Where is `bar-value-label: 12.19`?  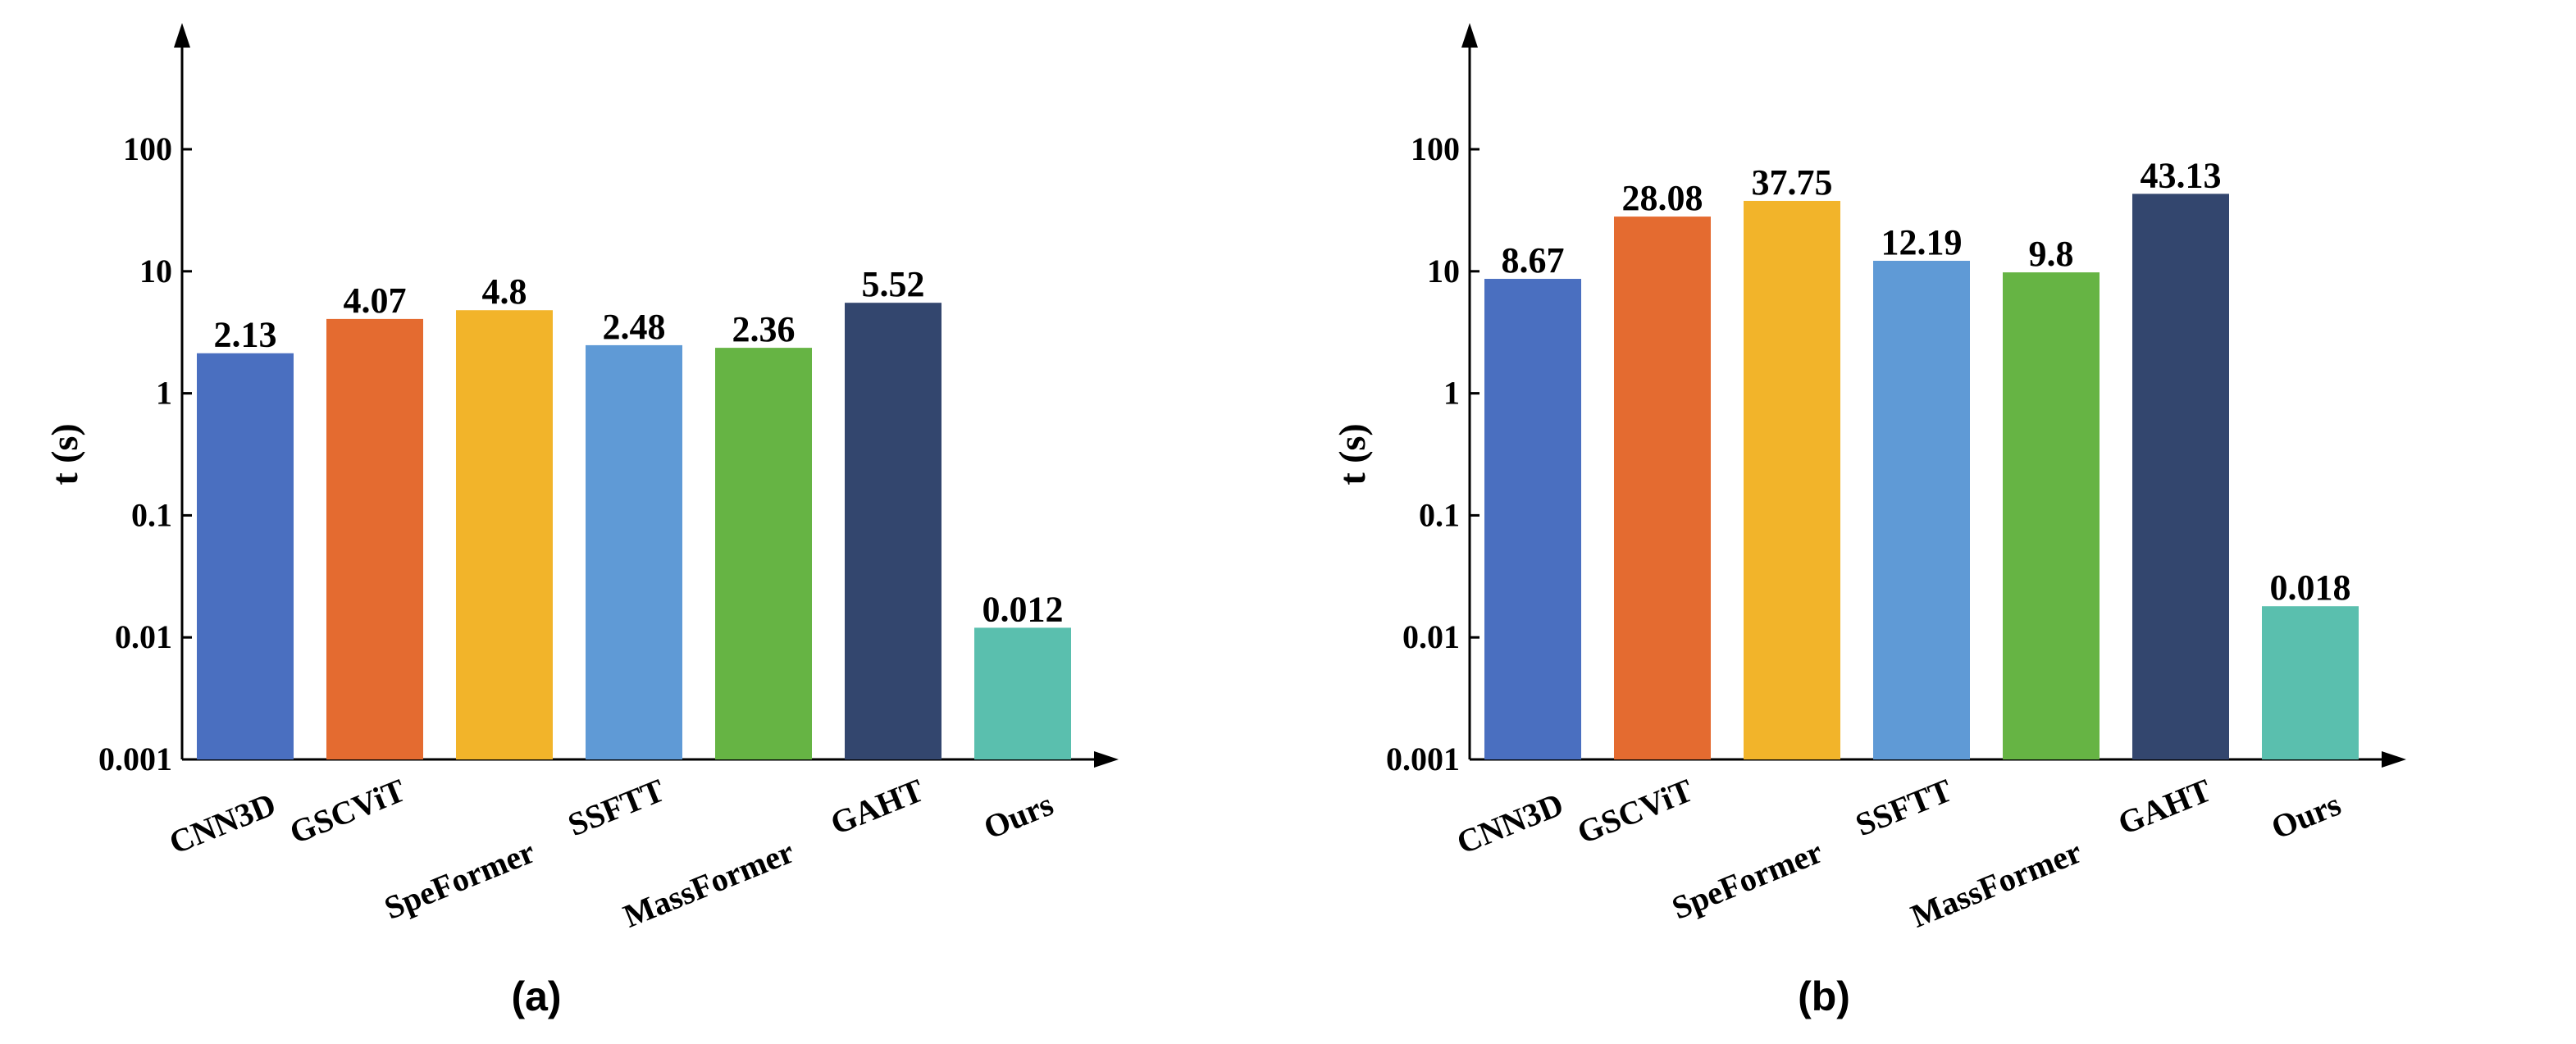
bar-value-label: 12.19 is located at coordinates (1922, 242).